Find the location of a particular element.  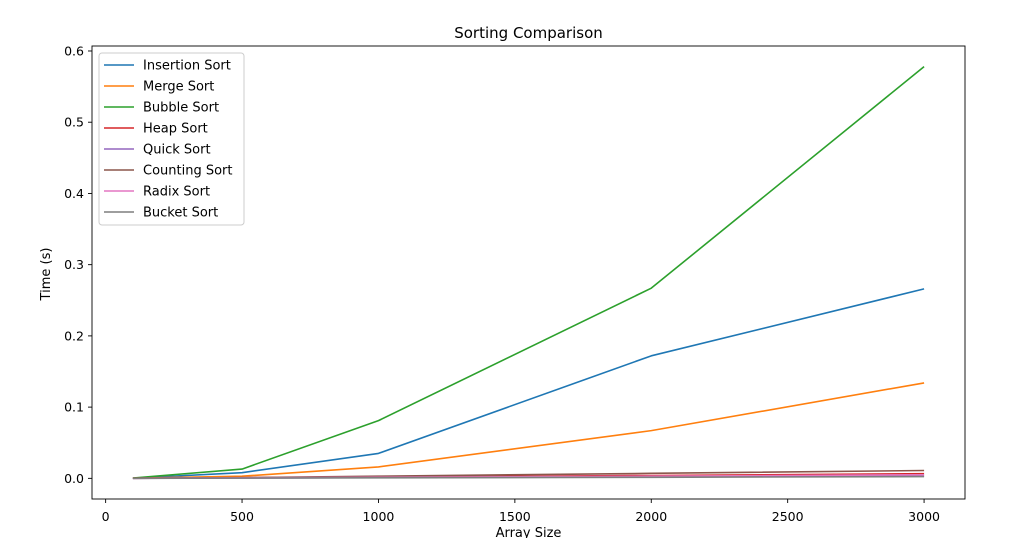

x-tick-label: 2500 is located at coordinates (788, 516).